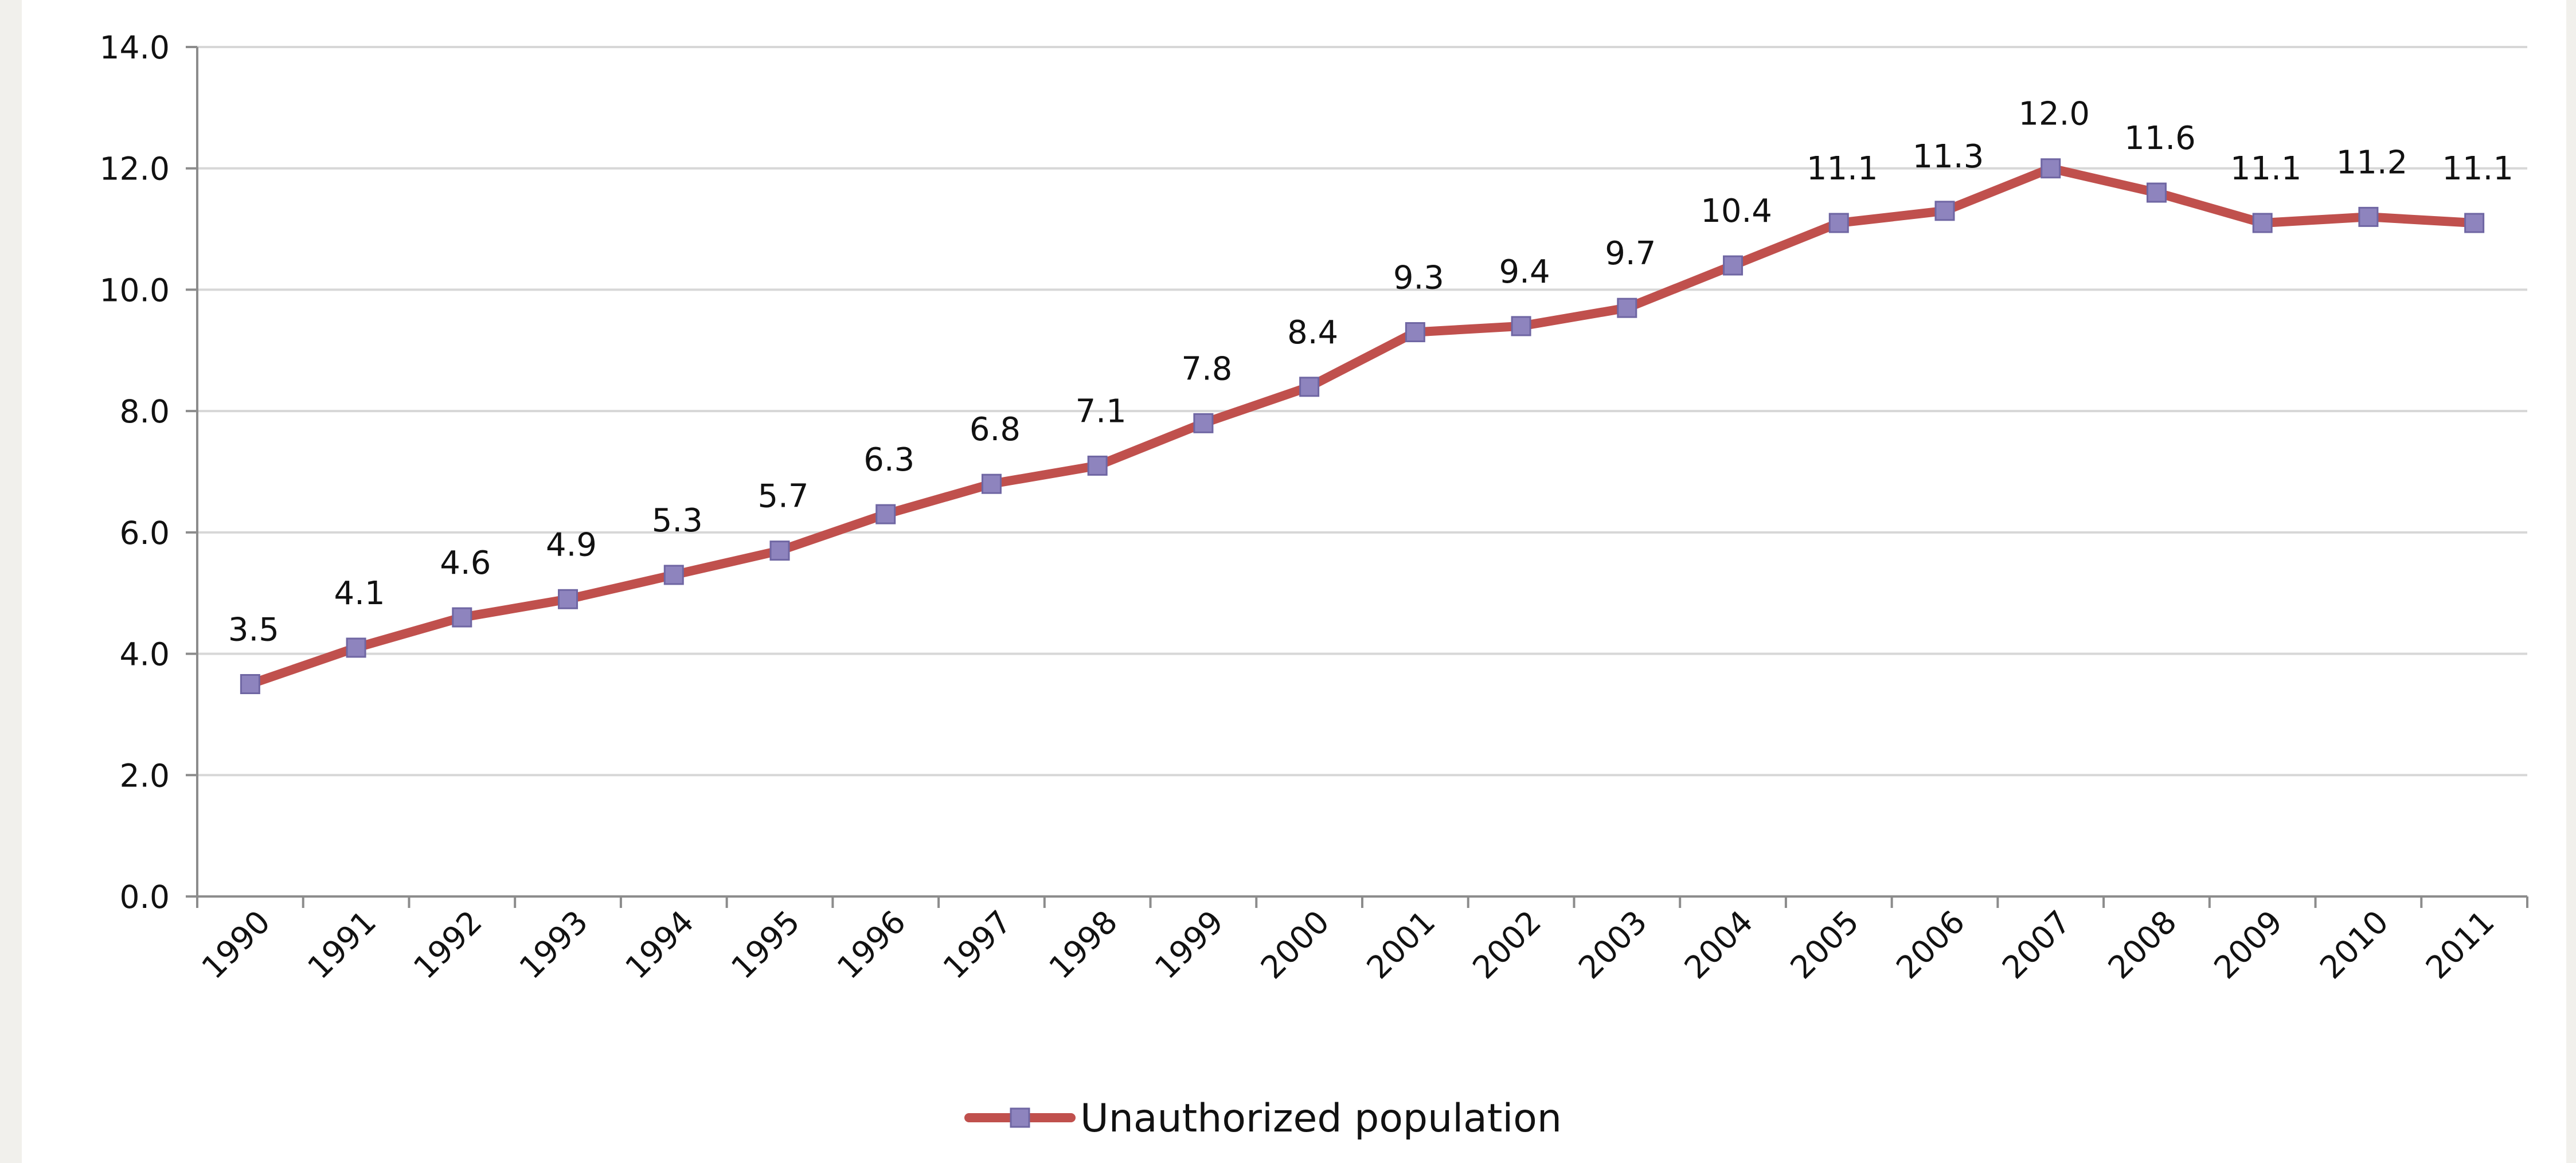 The width and height of the screenshot is (2576, 1163). What do you see at coordinates (356, 647) in the screenshot?
I see `data-point-1991` at bounding box center [356, 647].